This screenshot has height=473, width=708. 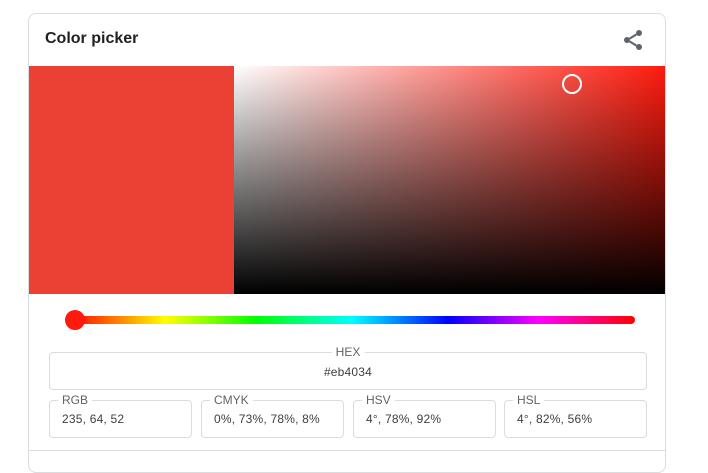 I want to click on hex-label: HEX, so click(x=348, y=352).